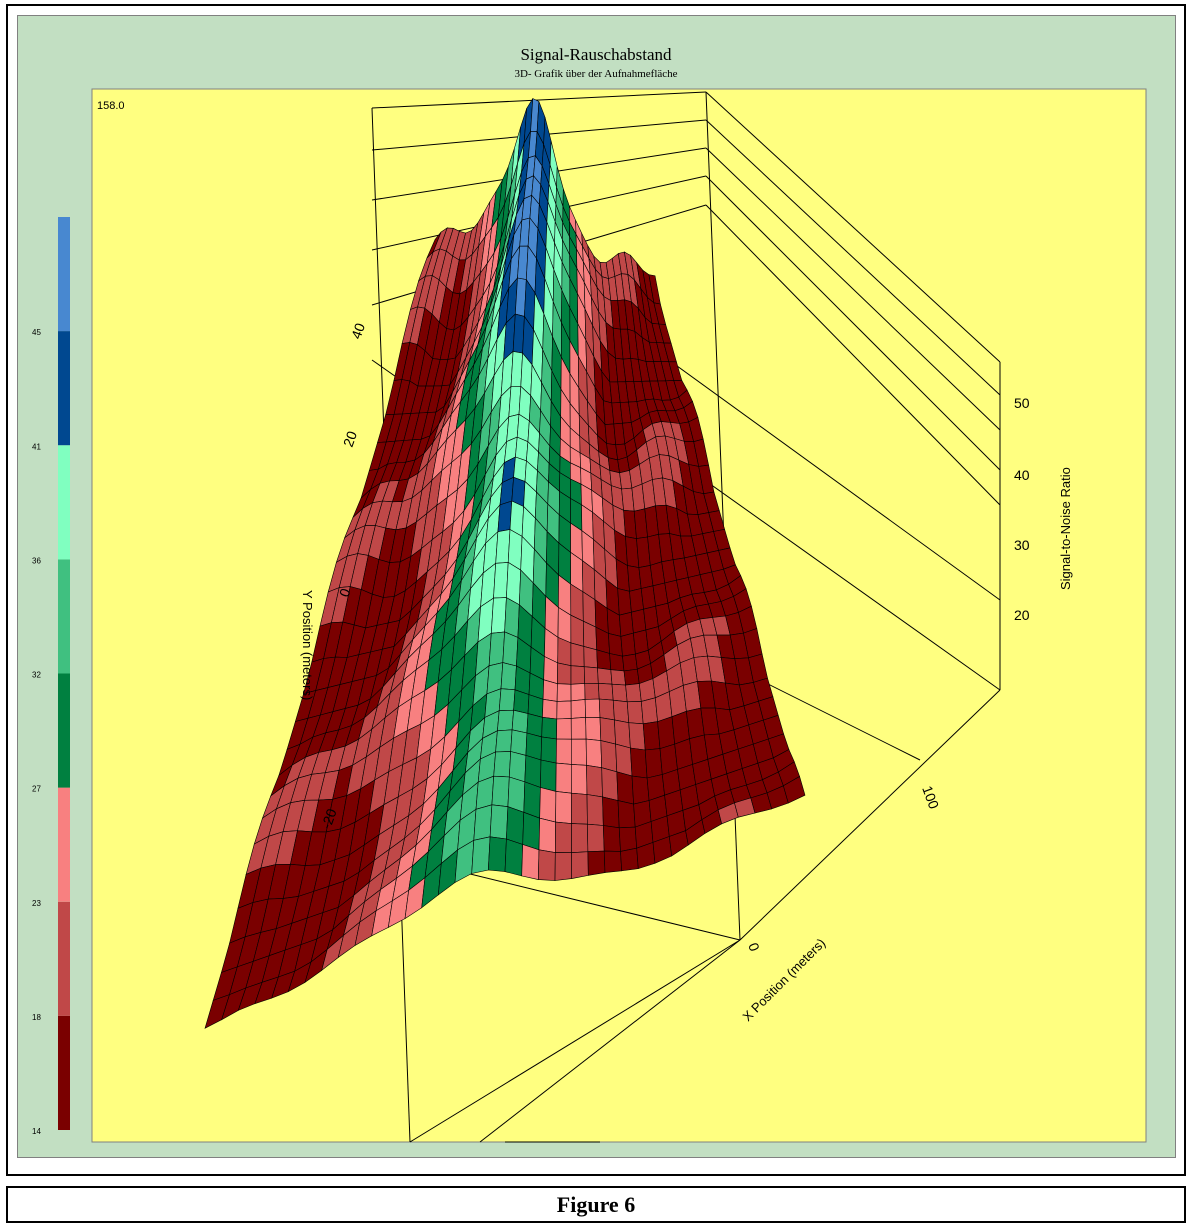 The width and height of the screenshot is (1192, 1229). I want to click on legend-tick-label: 27, so click(36, 789).